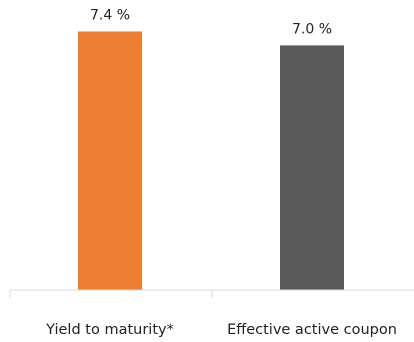 The height and width of the screenshot is (342, 414). What do you see at coordinates (211, 22) in the screenshot?
I see `value-labels-group: 7.4 % 7.0 %` at bounding box center [211, 22].